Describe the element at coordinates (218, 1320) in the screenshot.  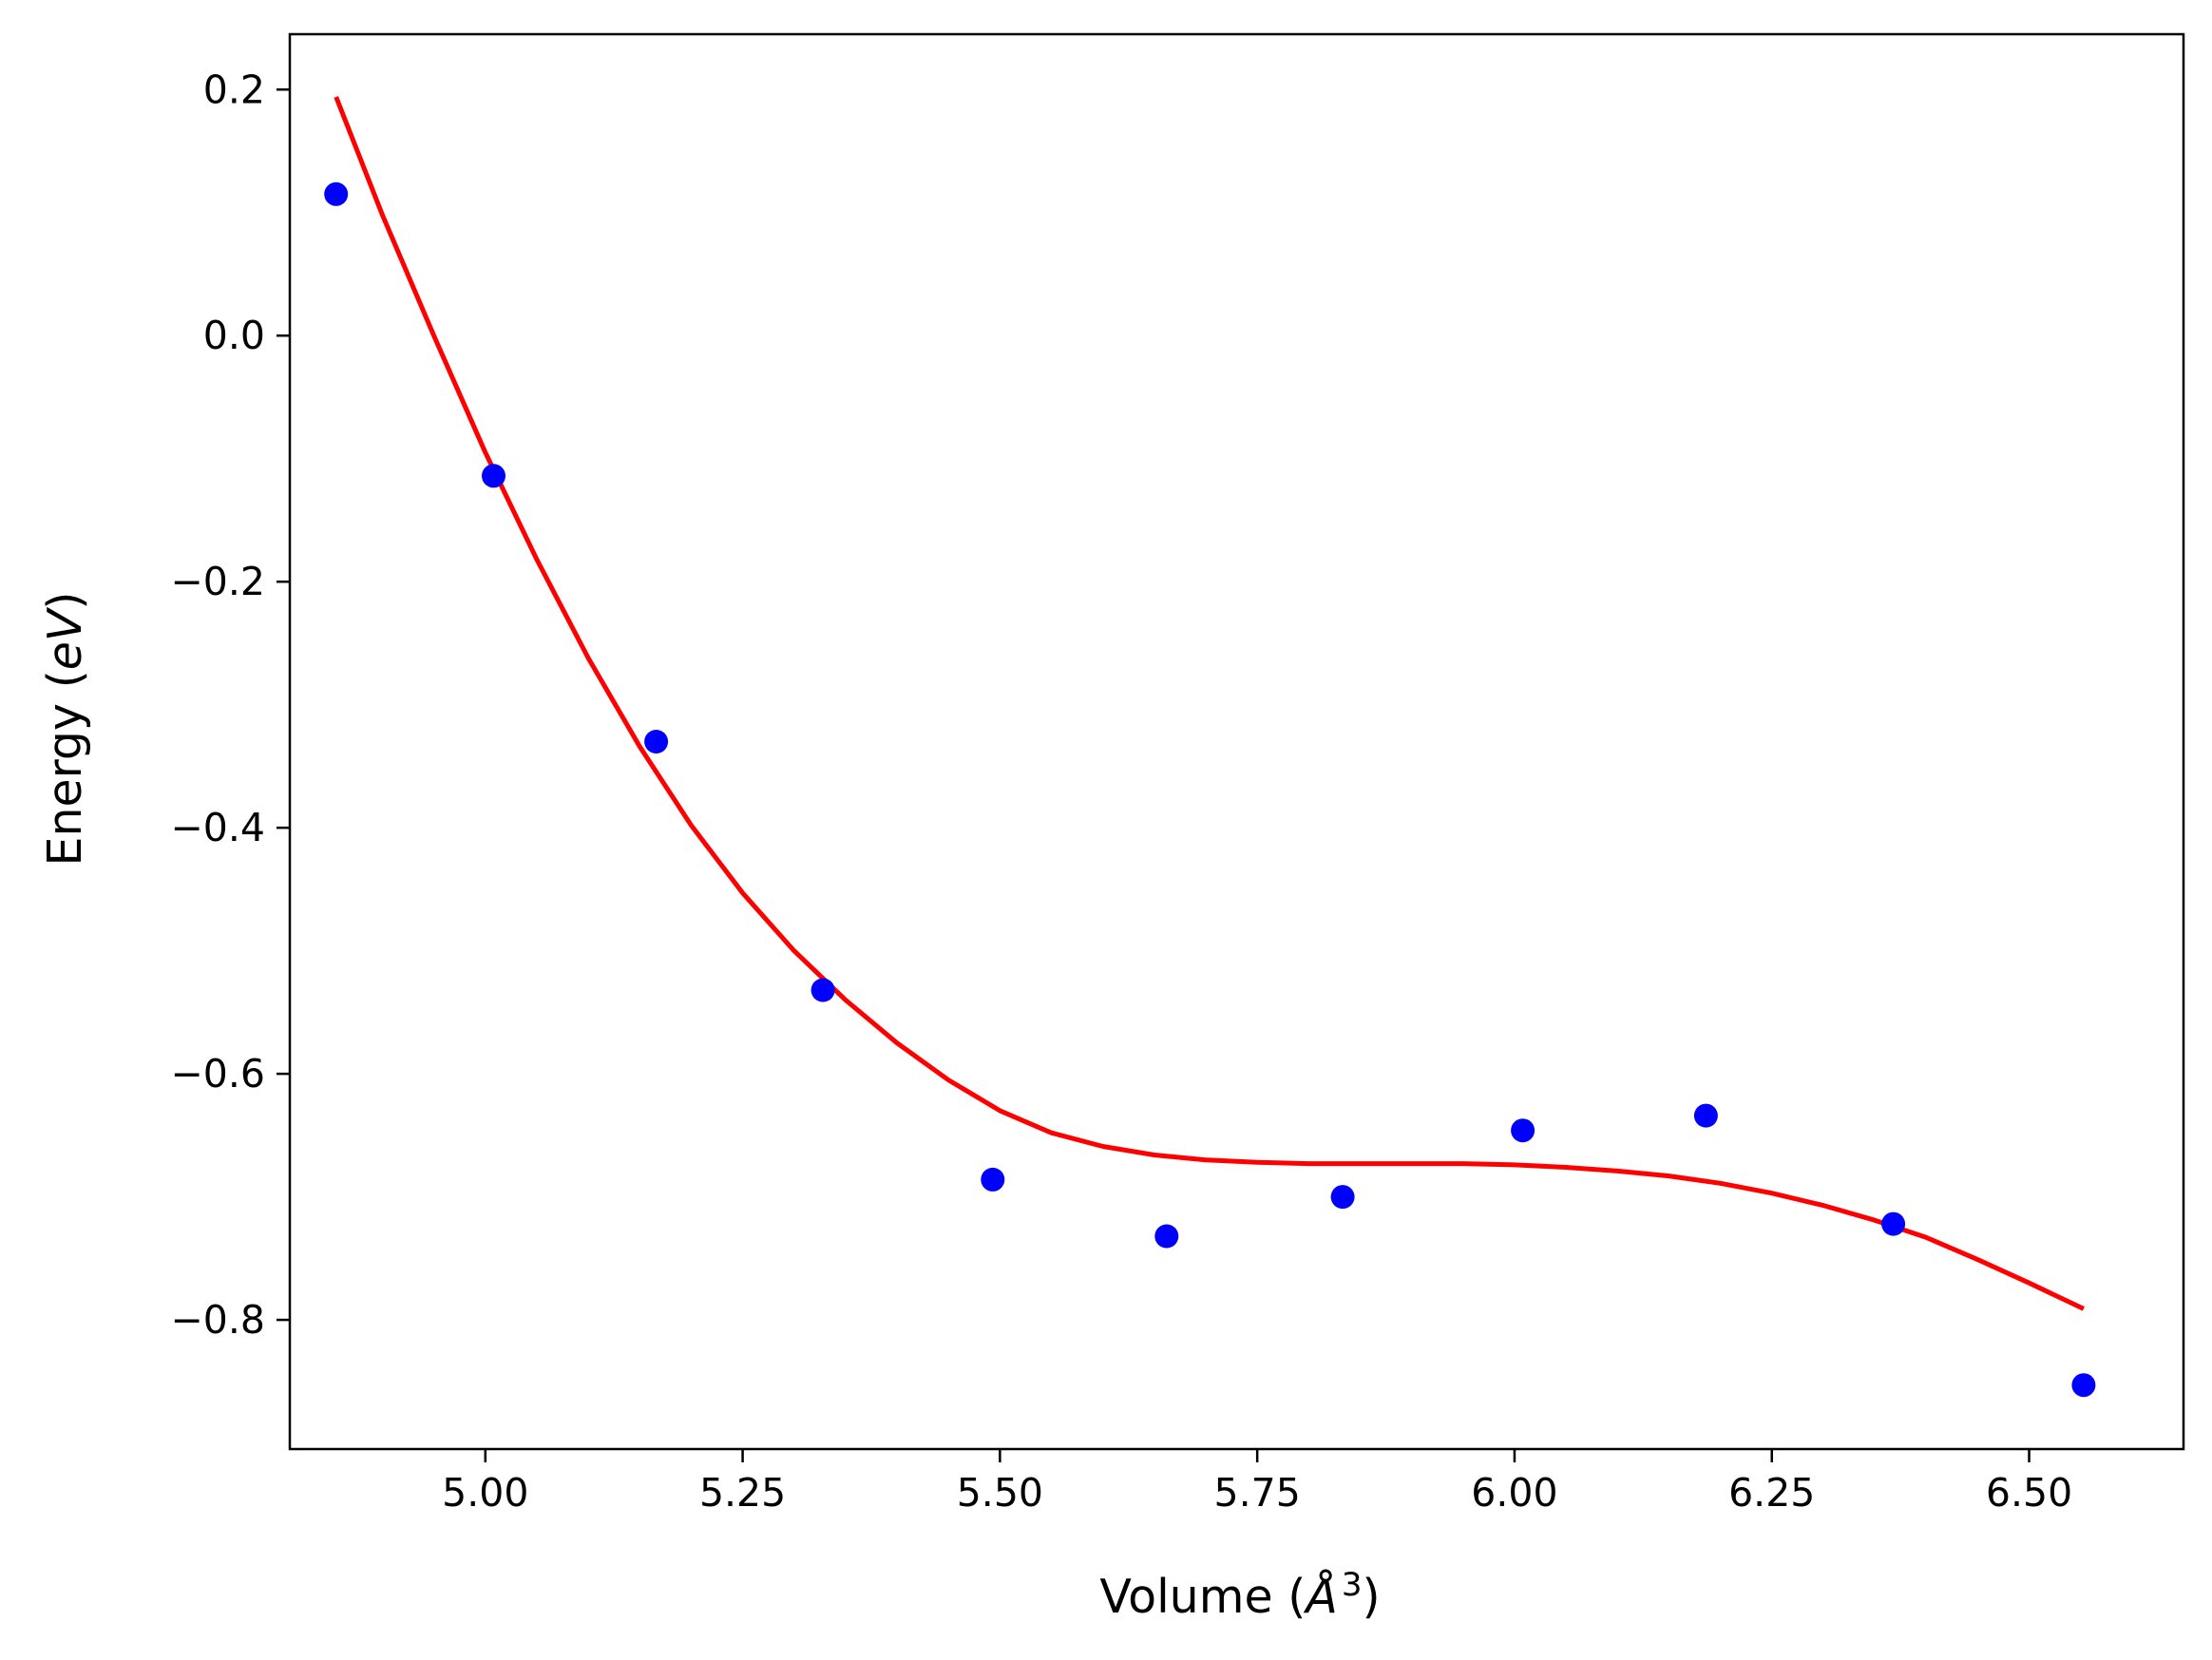
I see `y-tick-label: −0.8` at that location.